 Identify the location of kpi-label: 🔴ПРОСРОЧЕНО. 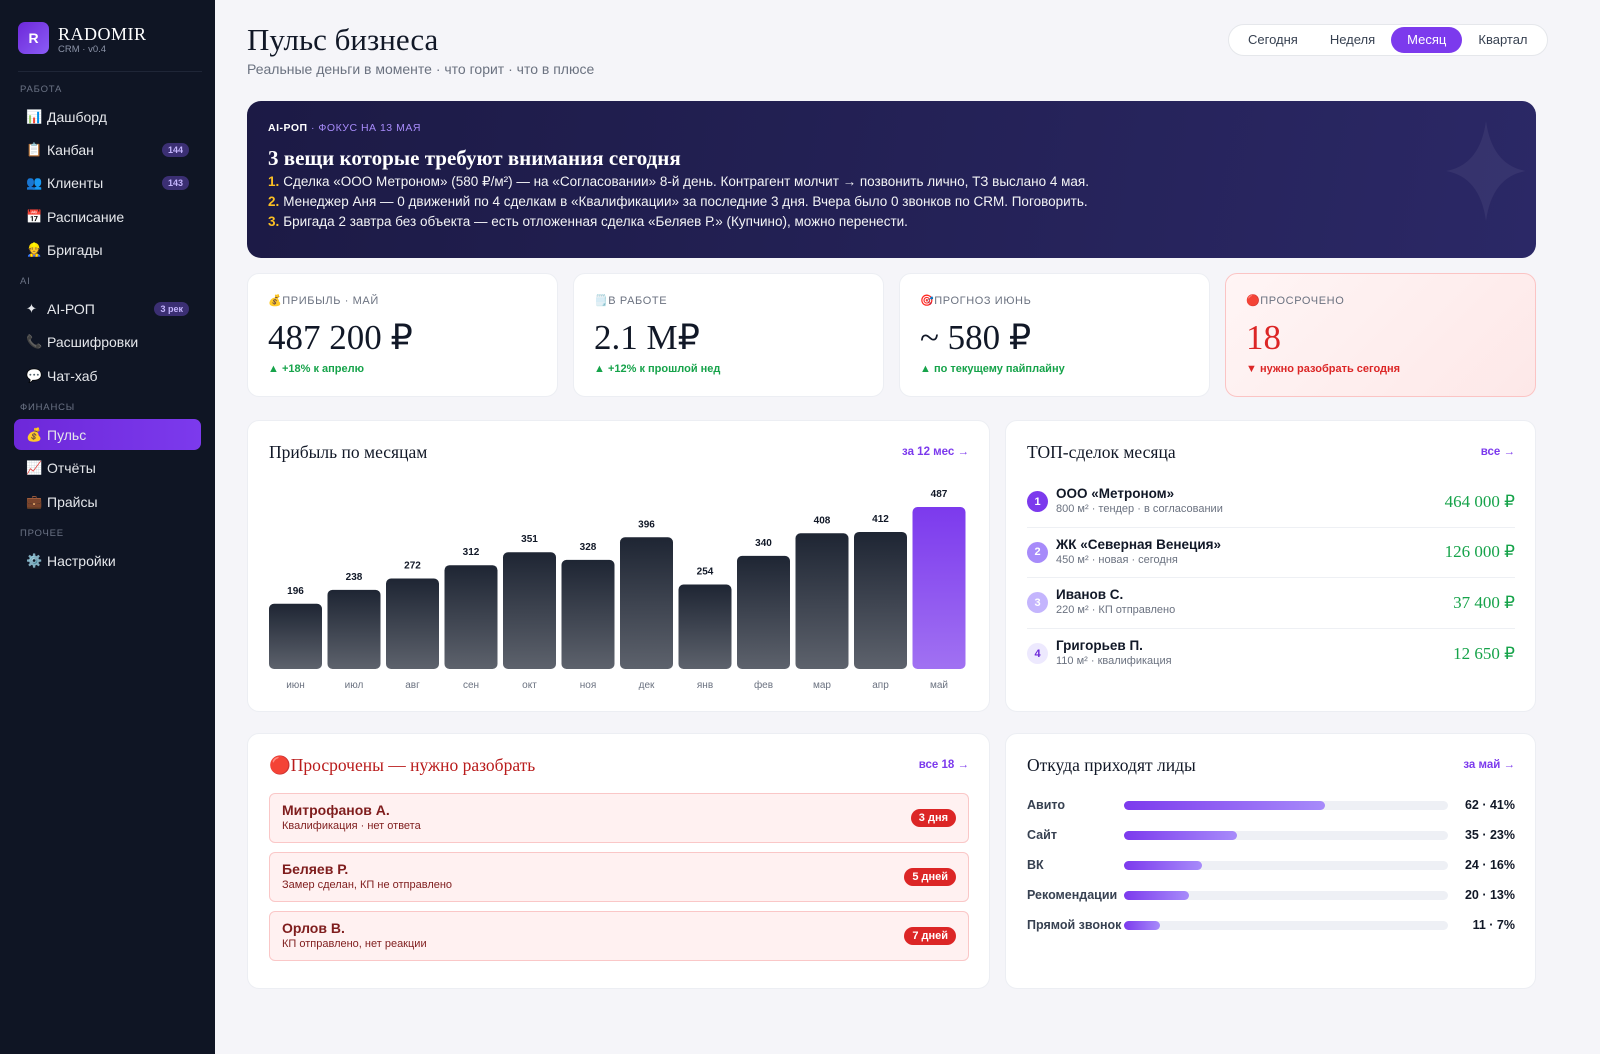
(1380, 301).